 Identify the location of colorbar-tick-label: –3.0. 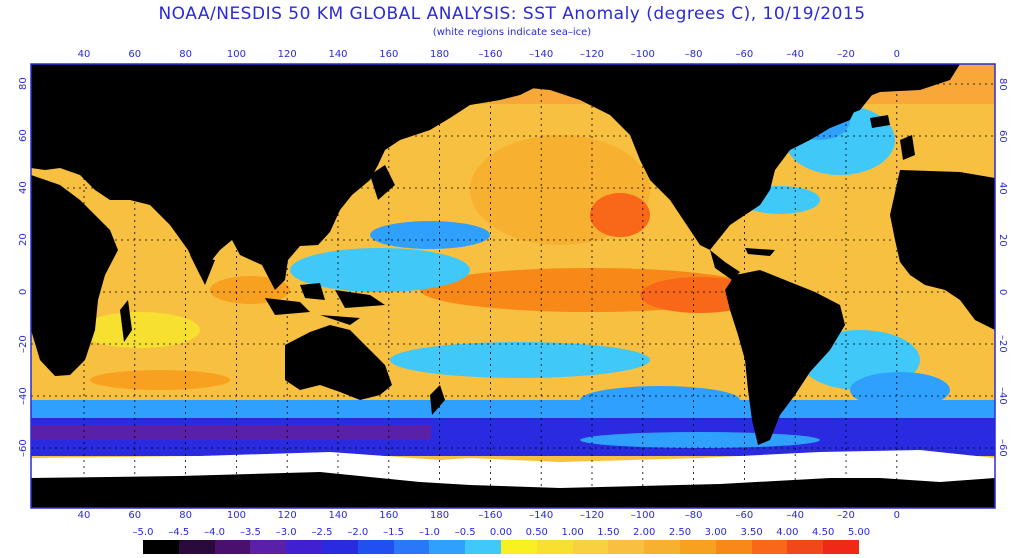
(286, 532).